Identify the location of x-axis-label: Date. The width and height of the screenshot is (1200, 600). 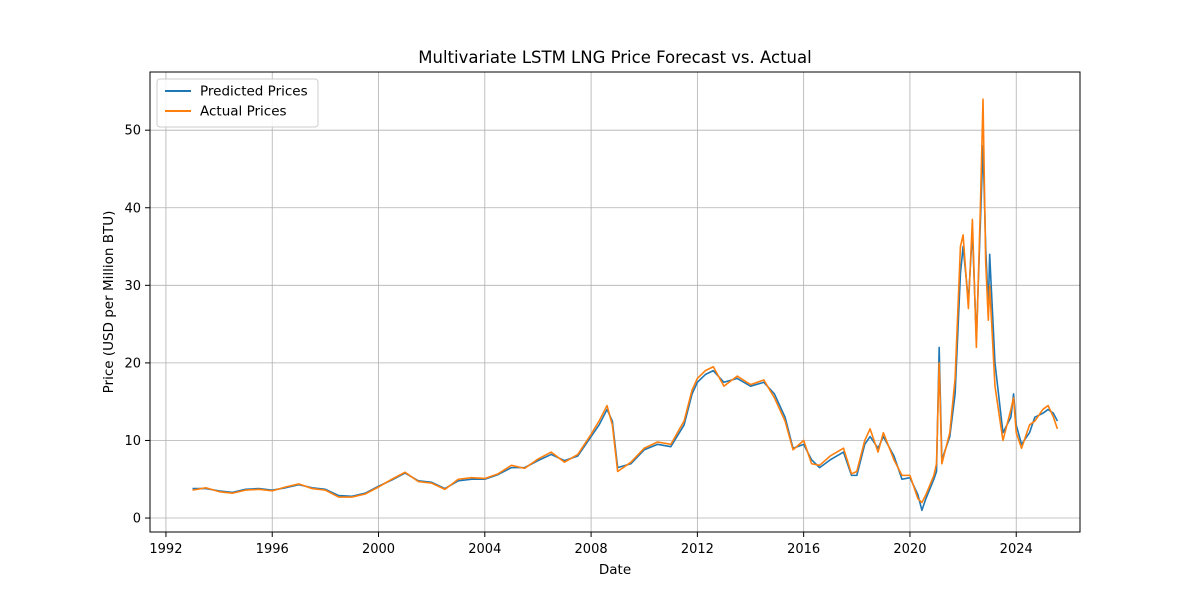
(615, 570).